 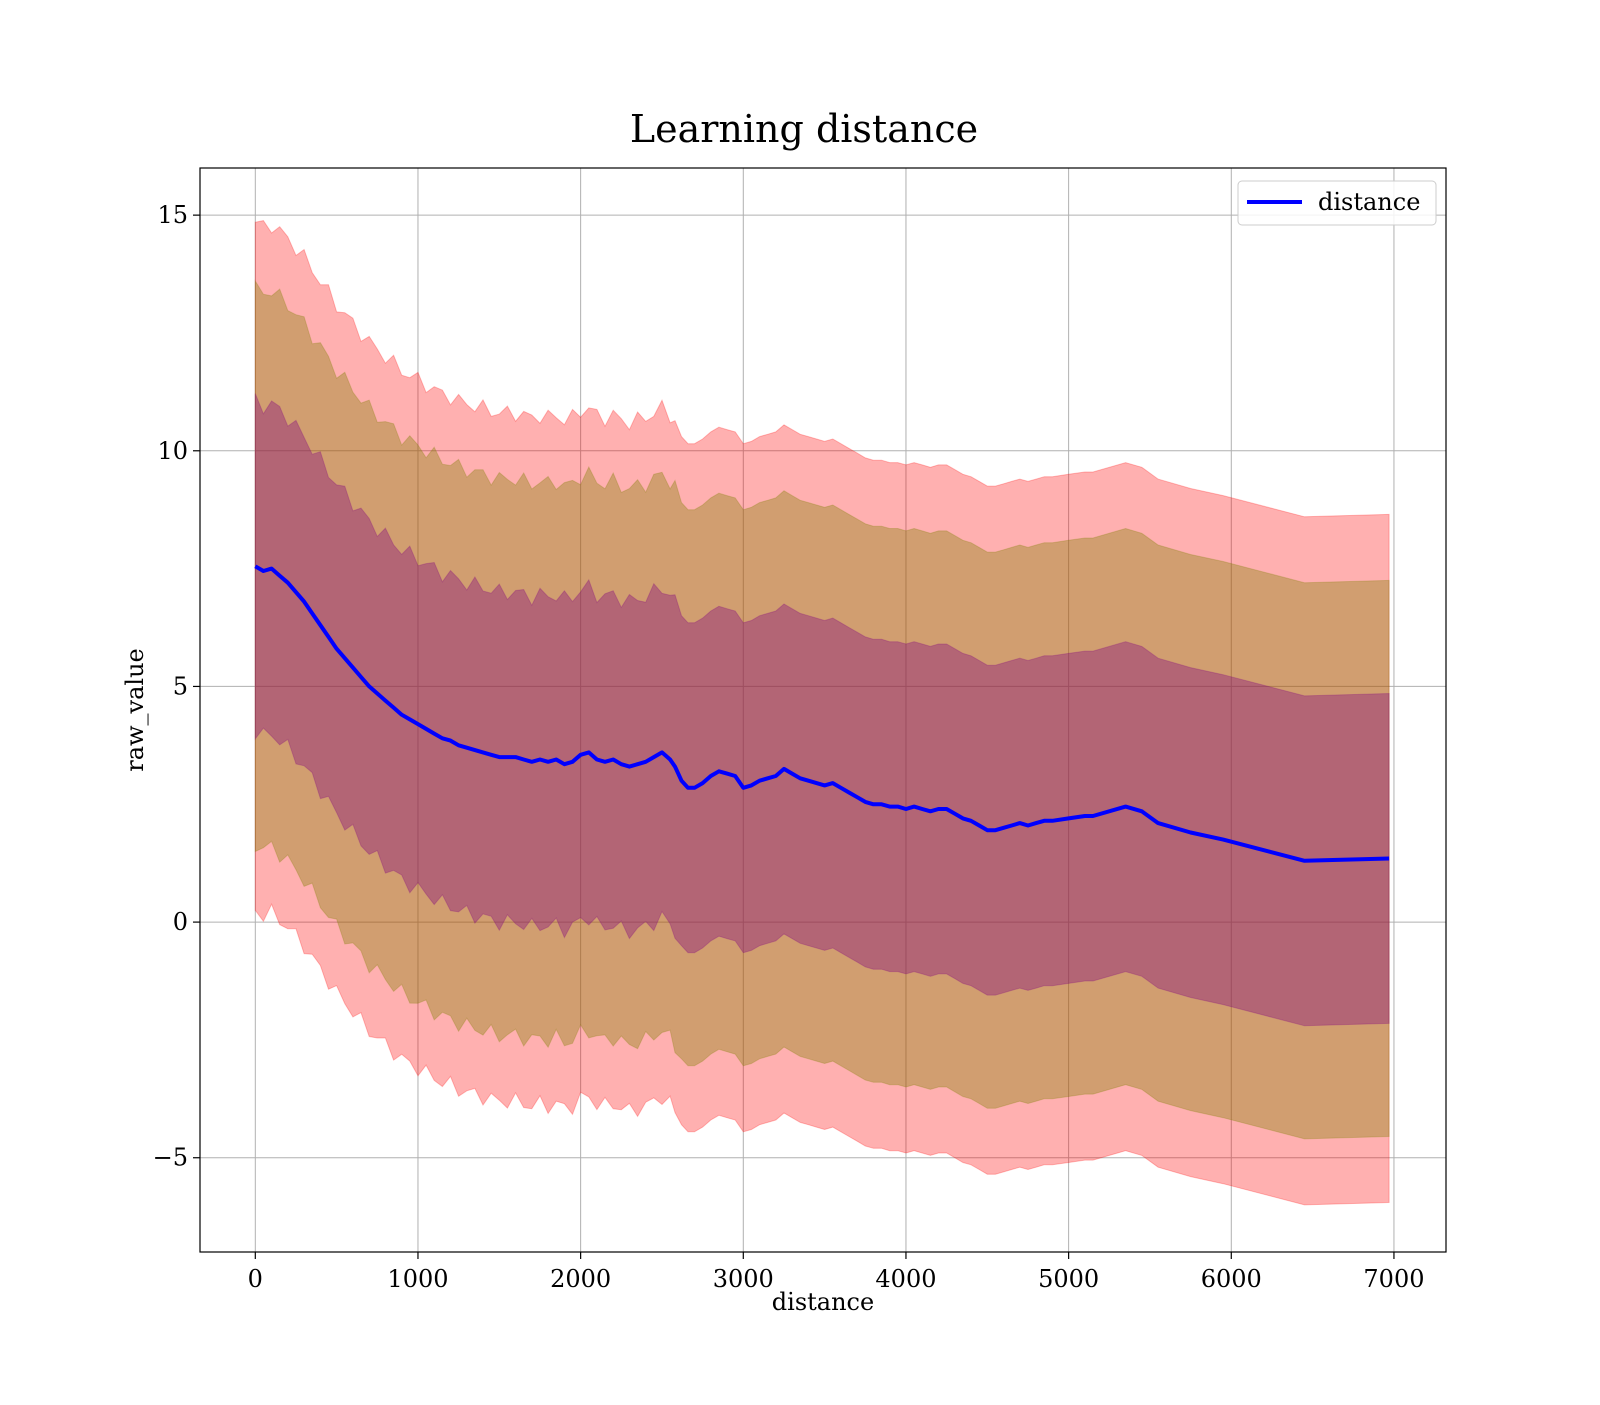 What do you see at coordinates (804, 129) in the screenshot?
I see `chart-title: Learning distance` at bounding box center [804, 129].